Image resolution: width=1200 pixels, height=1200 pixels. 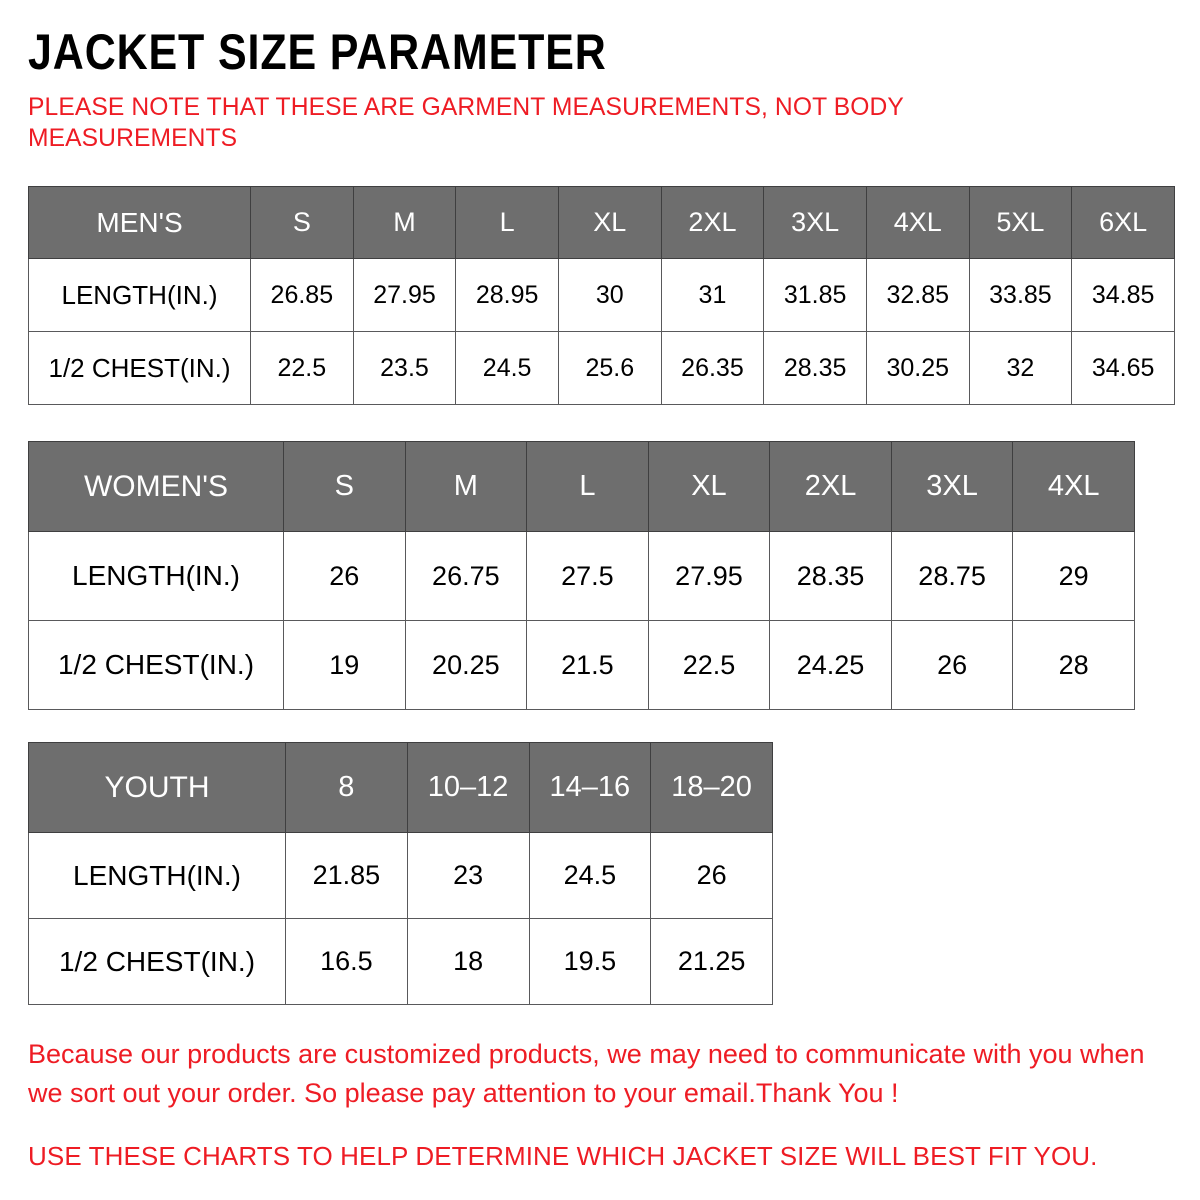 What do you see at coordinates (156, 665) in the screenshot?
I see `womens-row-label: 1/2 CHEST(IN.)` at bounding box center [156, 665].